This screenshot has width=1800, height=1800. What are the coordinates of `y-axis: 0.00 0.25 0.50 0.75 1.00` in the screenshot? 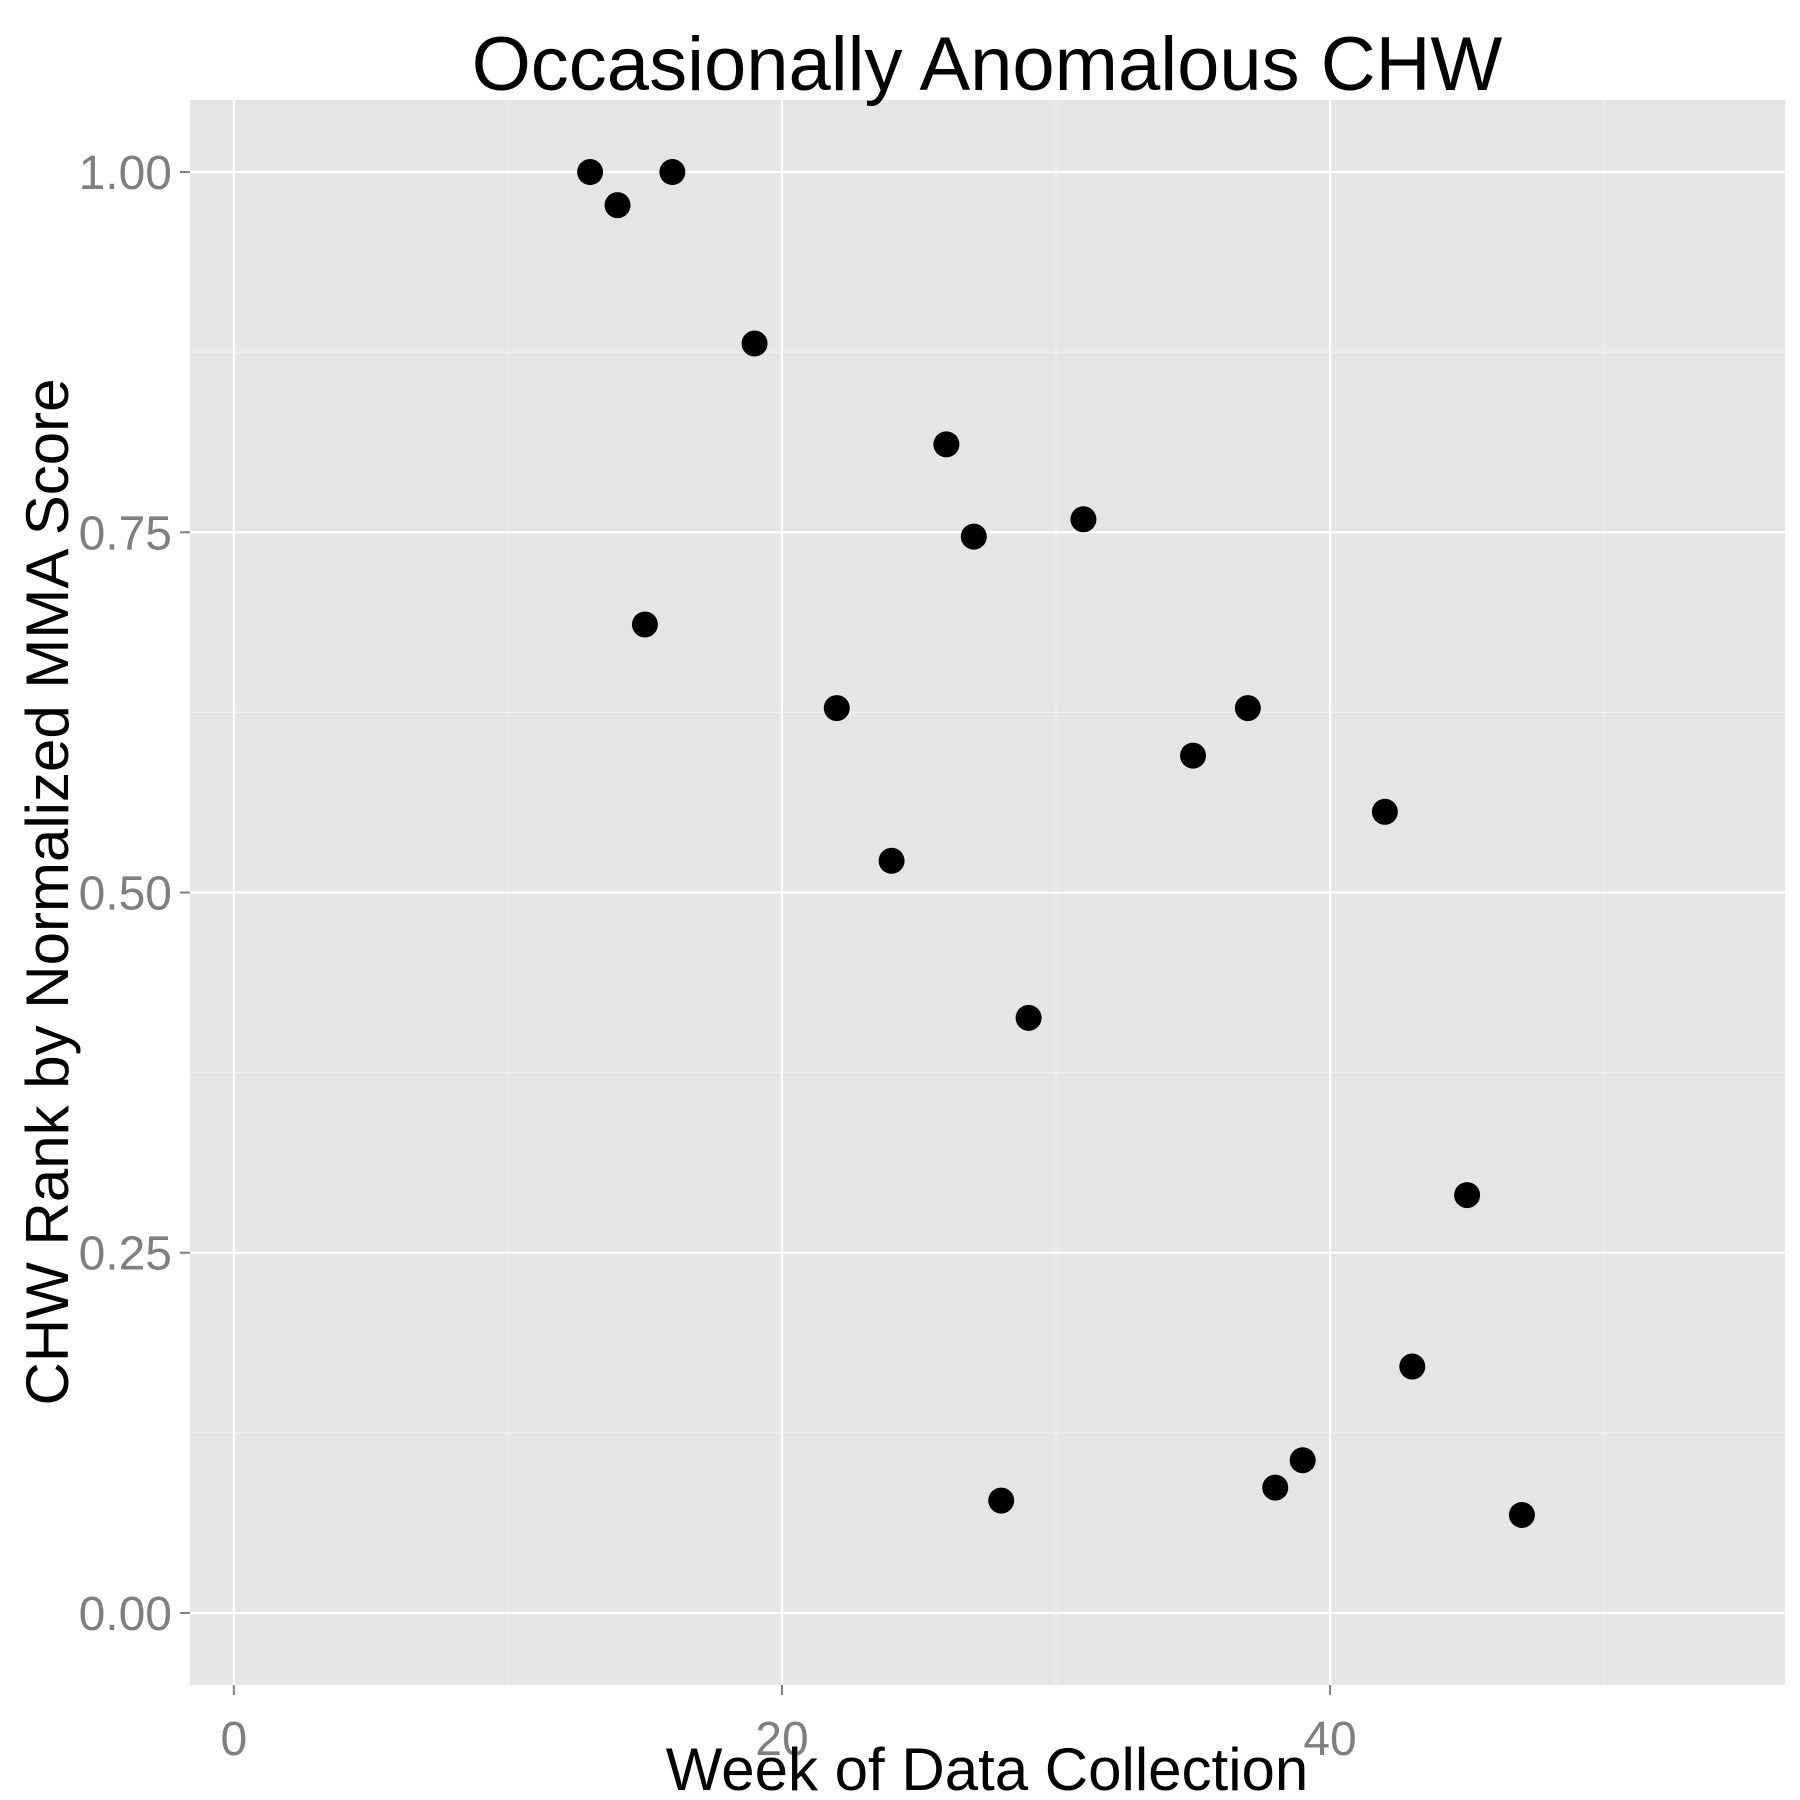 It's located at (134, 894).